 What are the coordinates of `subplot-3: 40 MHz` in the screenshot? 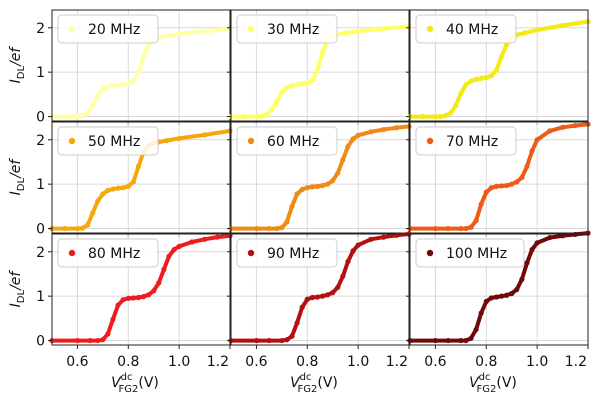 It's located at (498, 67).